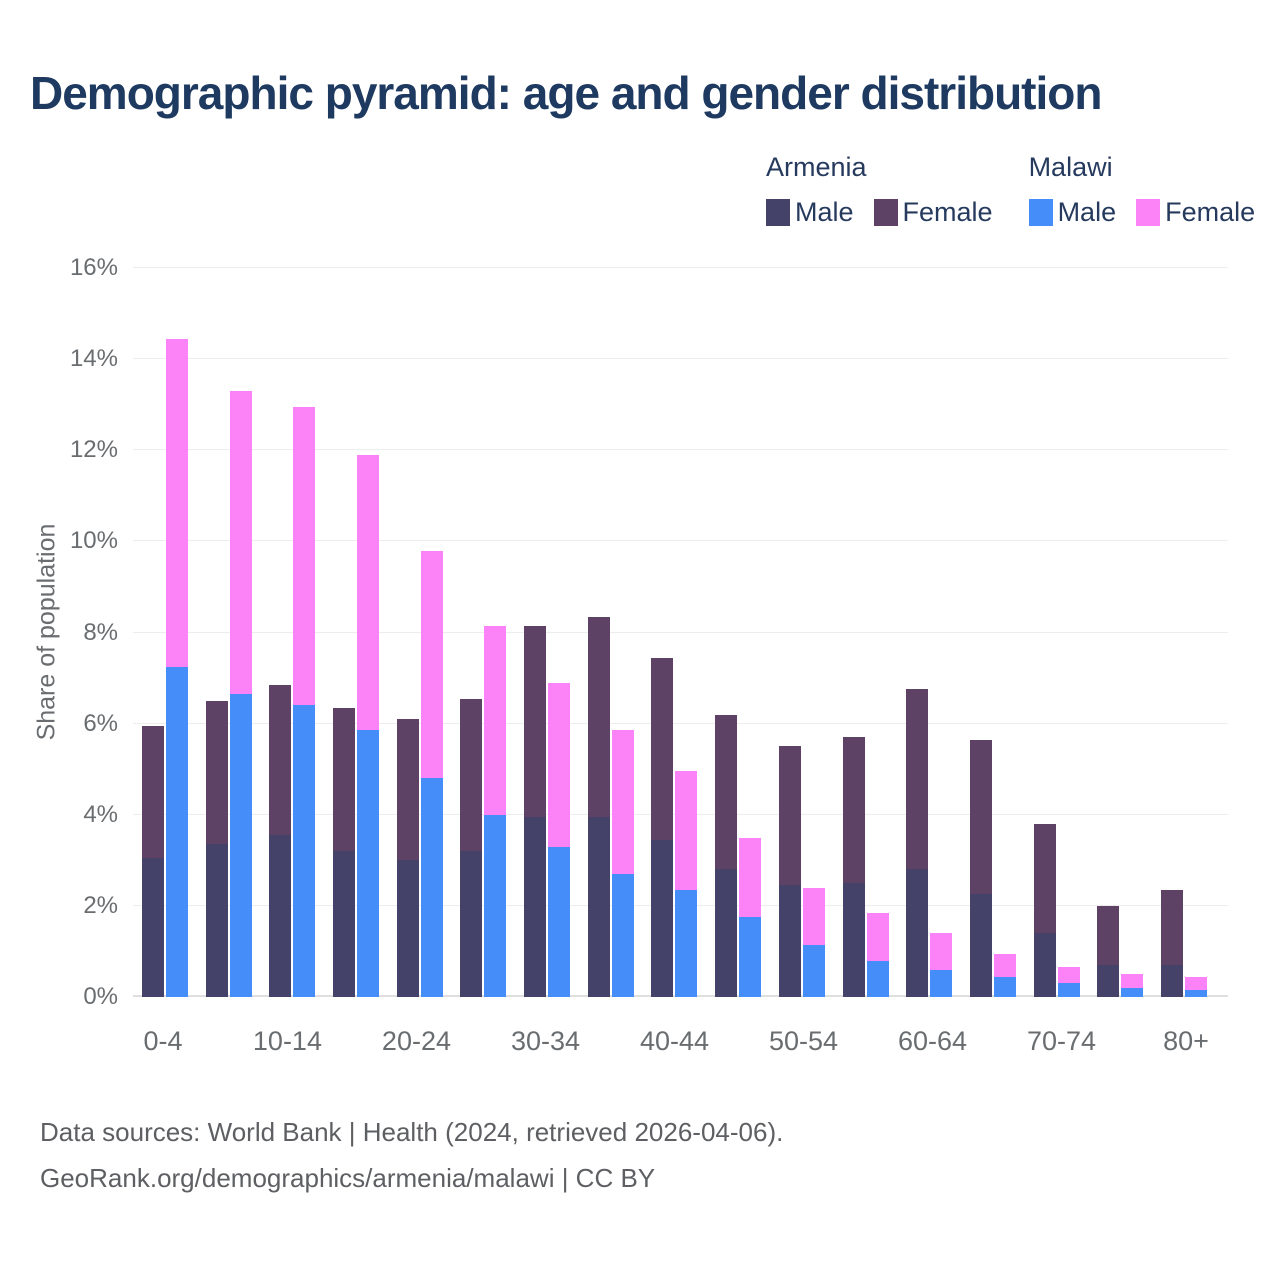 Image resolution: width=1280 pixels, height=1280 pixels. I want to click on bar-armenia-80+, so click(1172, 632).